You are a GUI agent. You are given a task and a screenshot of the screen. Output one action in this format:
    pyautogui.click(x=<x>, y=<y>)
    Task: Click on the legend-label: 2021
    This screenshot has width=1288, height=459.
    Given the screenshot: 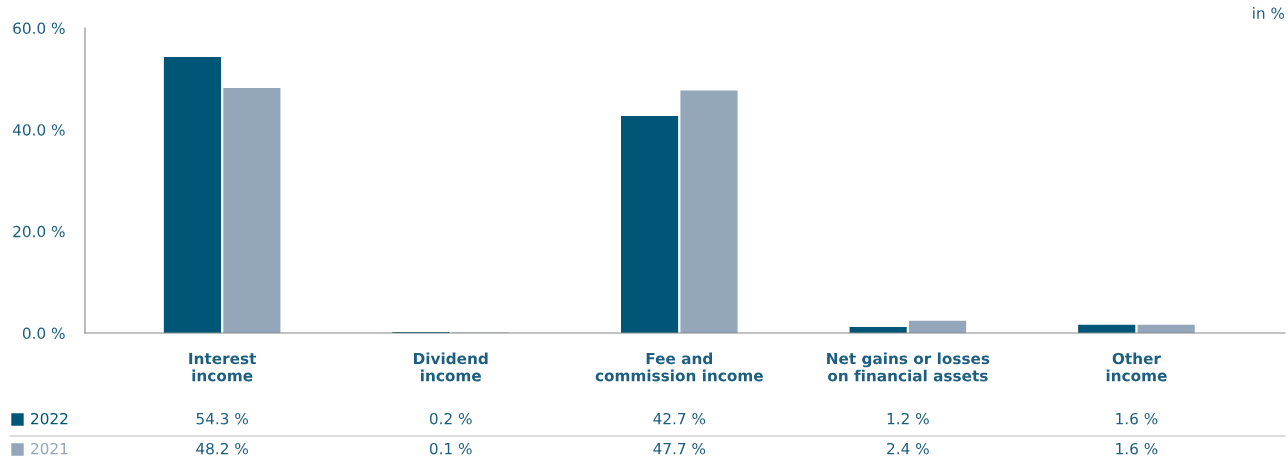 What is the action you would take?
    pyautogui.click(x=49, y=448)
    